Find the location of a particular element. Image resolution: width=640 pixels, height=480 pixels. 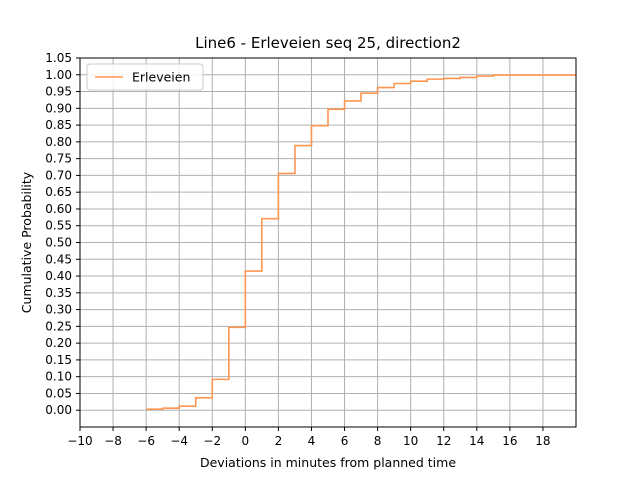

y-tick-label: 0.20 is located at coordinates (58, 343).